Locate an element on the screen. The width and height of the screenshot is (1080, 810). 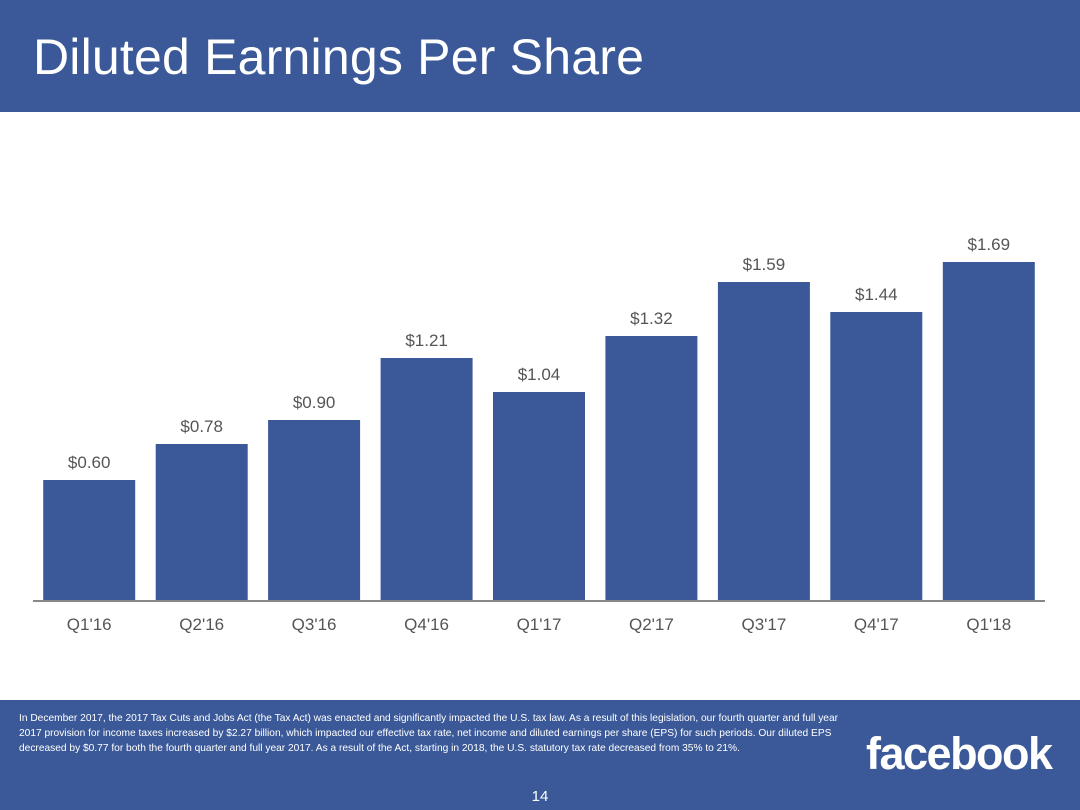
x-tick-label-8: Q1'18 is located at coordinates (988, 624).